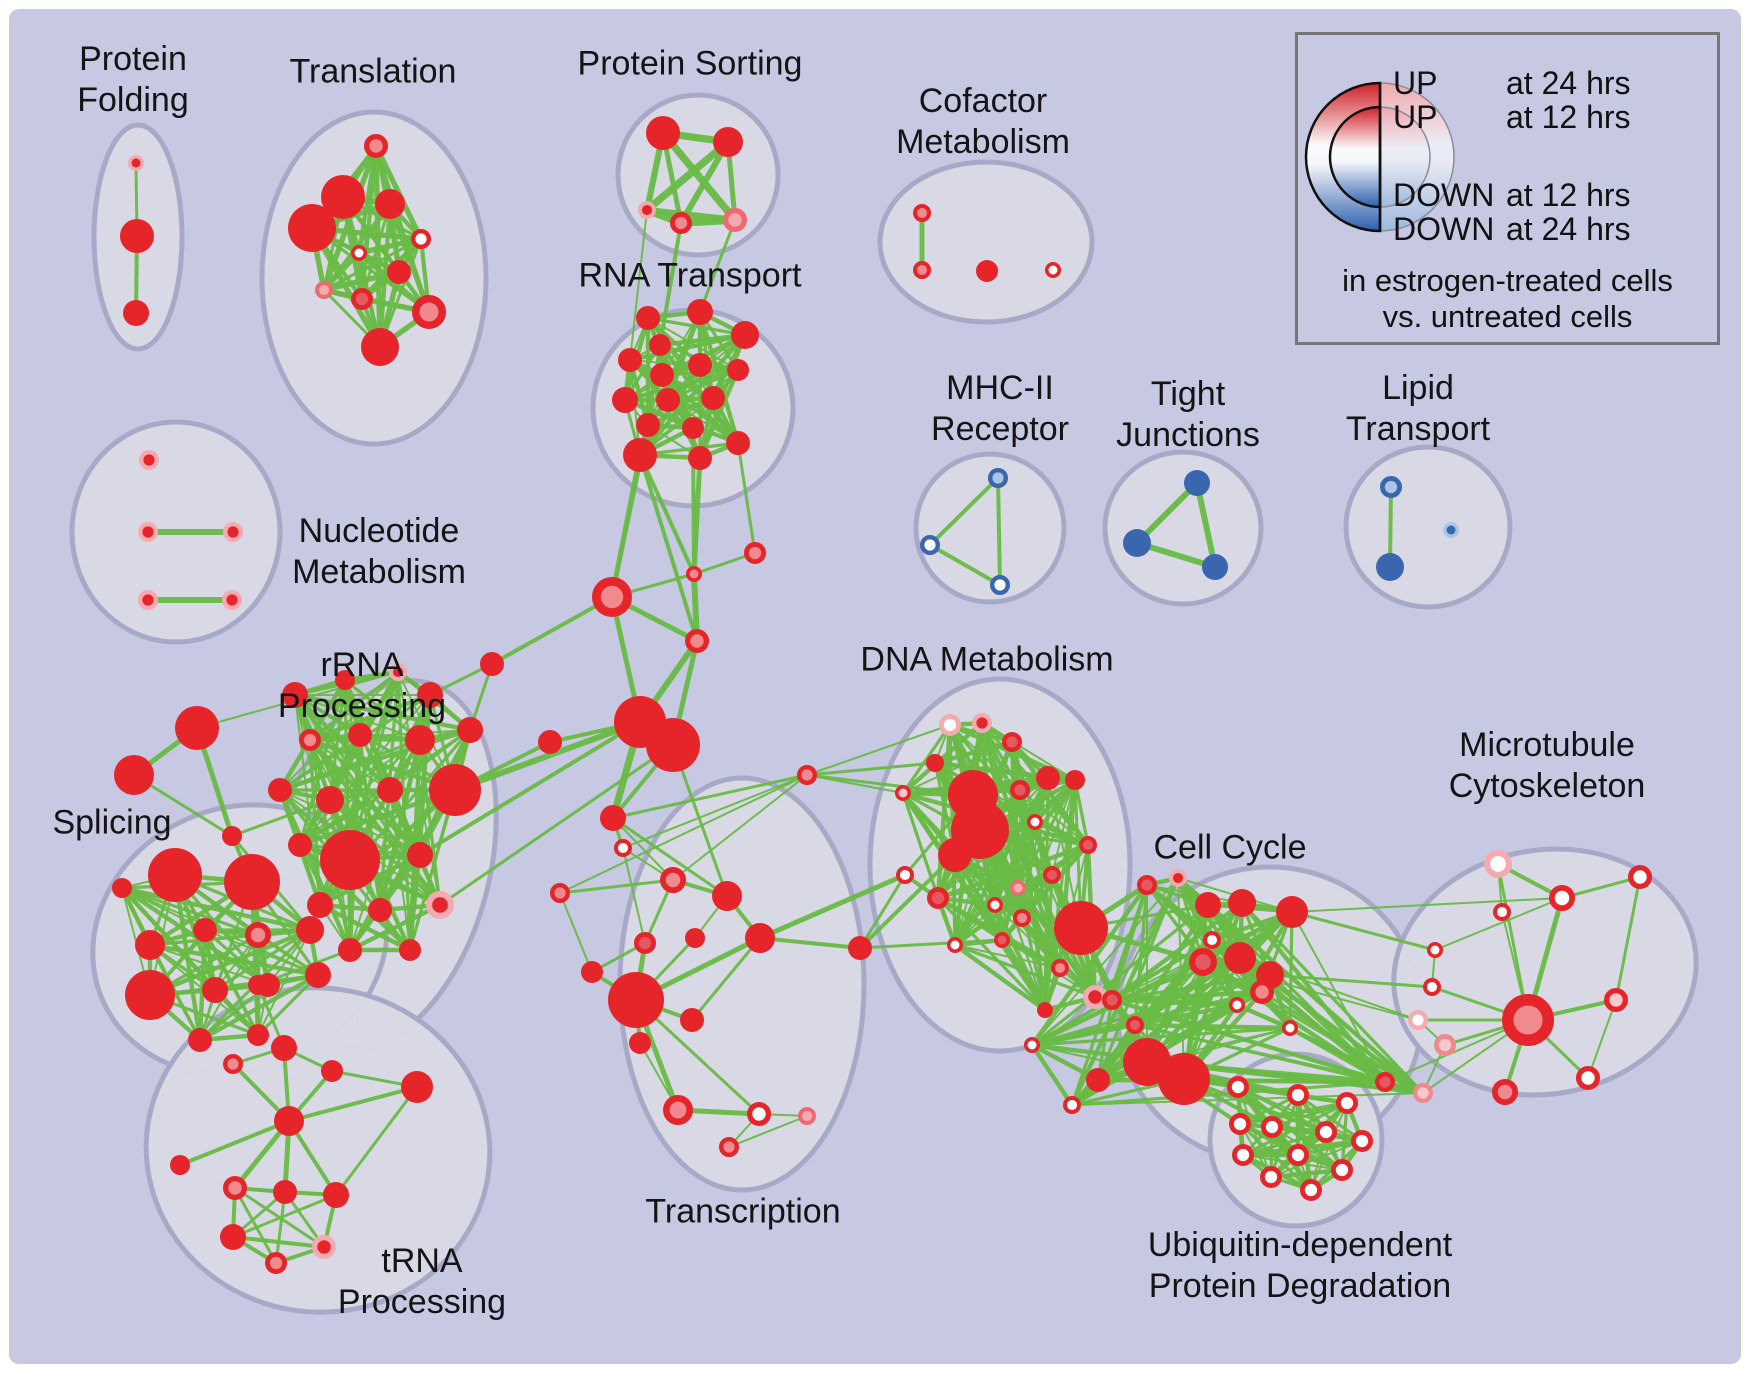  I want to click on cluster-ellipse-lip, so click(1428, 527).